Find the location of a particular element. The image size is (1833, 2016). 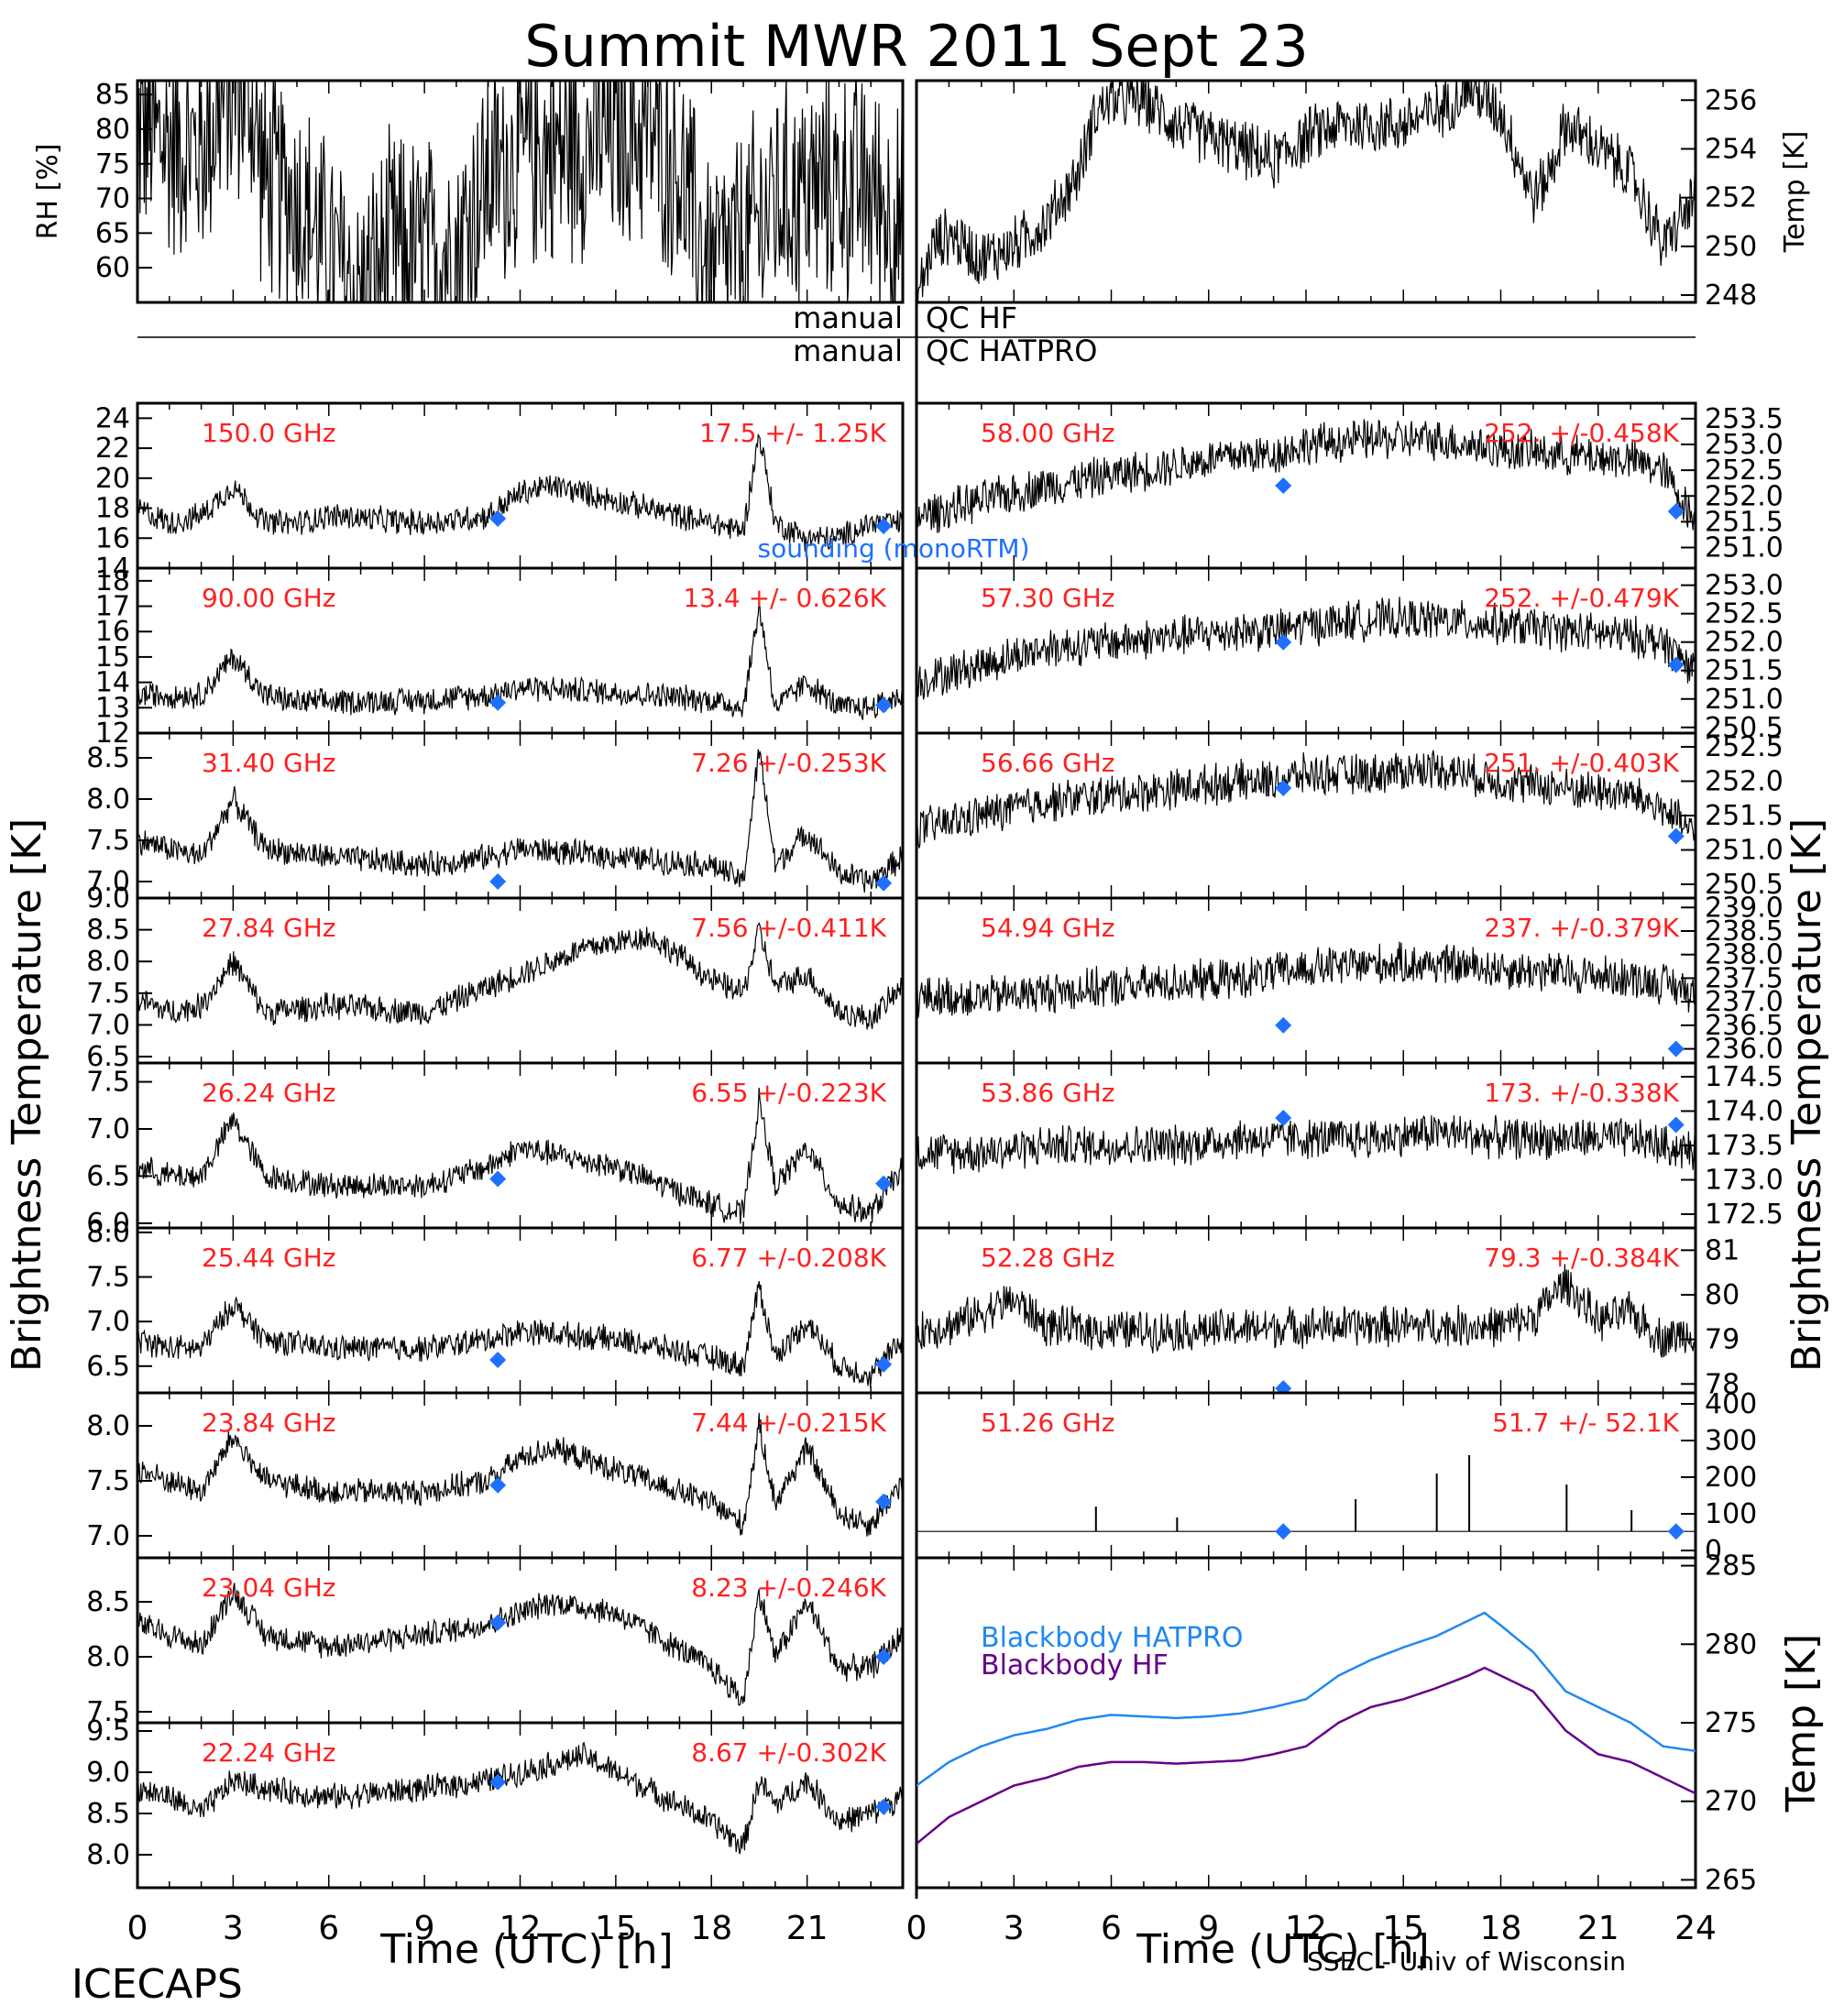

y-tick-label-57-30-ghz: 252.0 is located at coordinates (1744, 643).